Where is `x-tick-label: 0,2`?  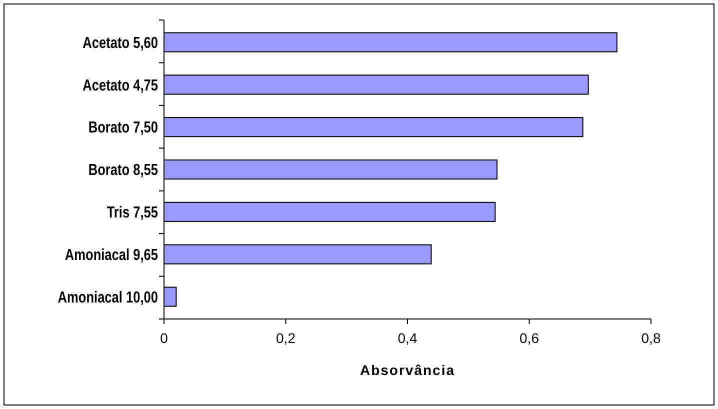
x-tick-label: 0,2 is located at coordinates (286, 338).